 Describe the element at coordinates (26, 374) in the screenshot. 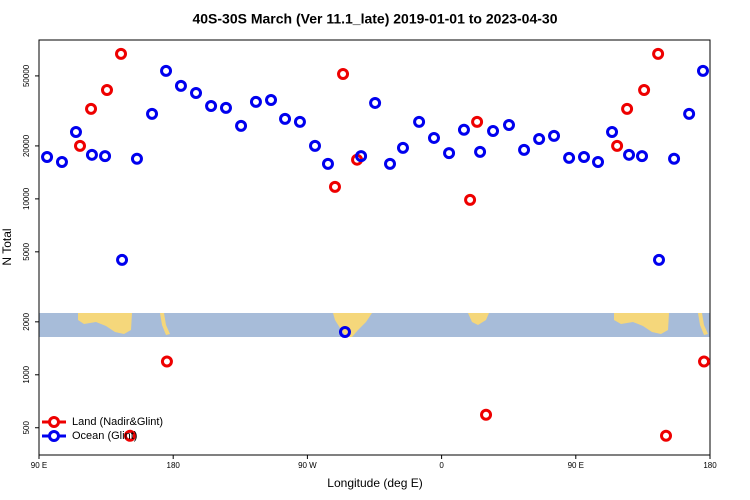

I see `y-tick-label: 1000` at that location.